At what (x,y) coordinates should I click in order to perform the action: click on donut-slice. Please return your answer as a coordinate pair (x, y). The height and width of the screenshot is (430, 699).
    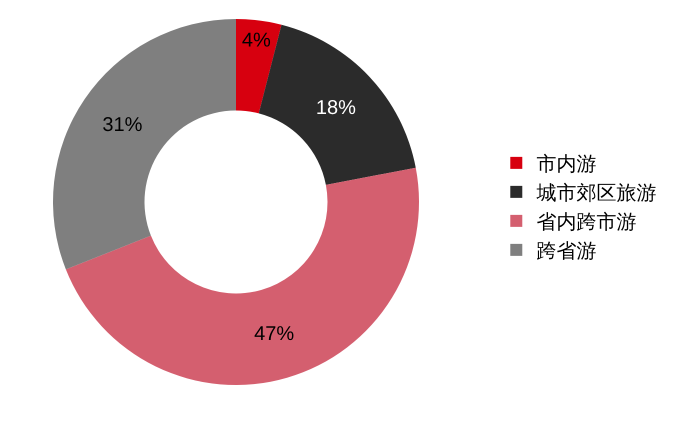
    Looking at the image, I should click on (259, 66).